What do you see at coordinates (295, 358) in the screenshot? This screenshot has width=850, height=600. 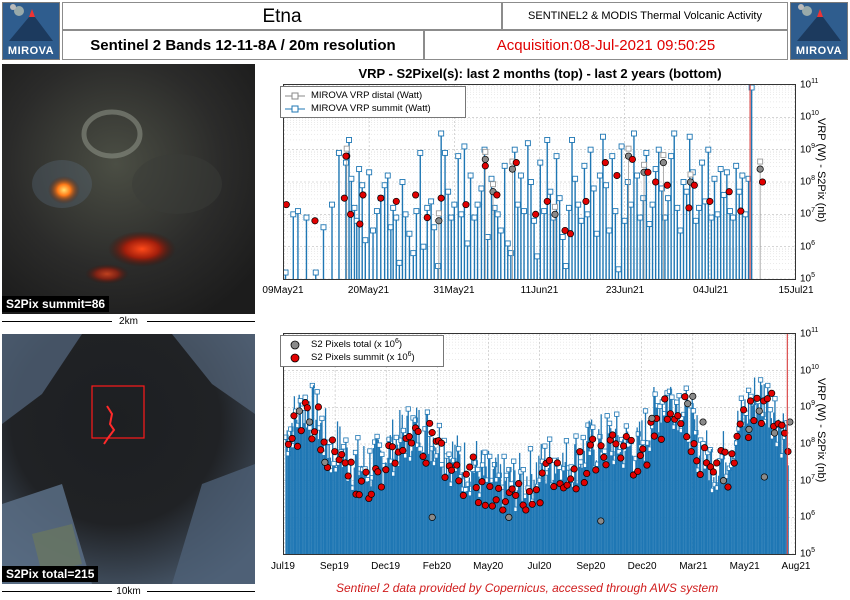 I see `red-circle-icon` at bounding box center [295, 358].